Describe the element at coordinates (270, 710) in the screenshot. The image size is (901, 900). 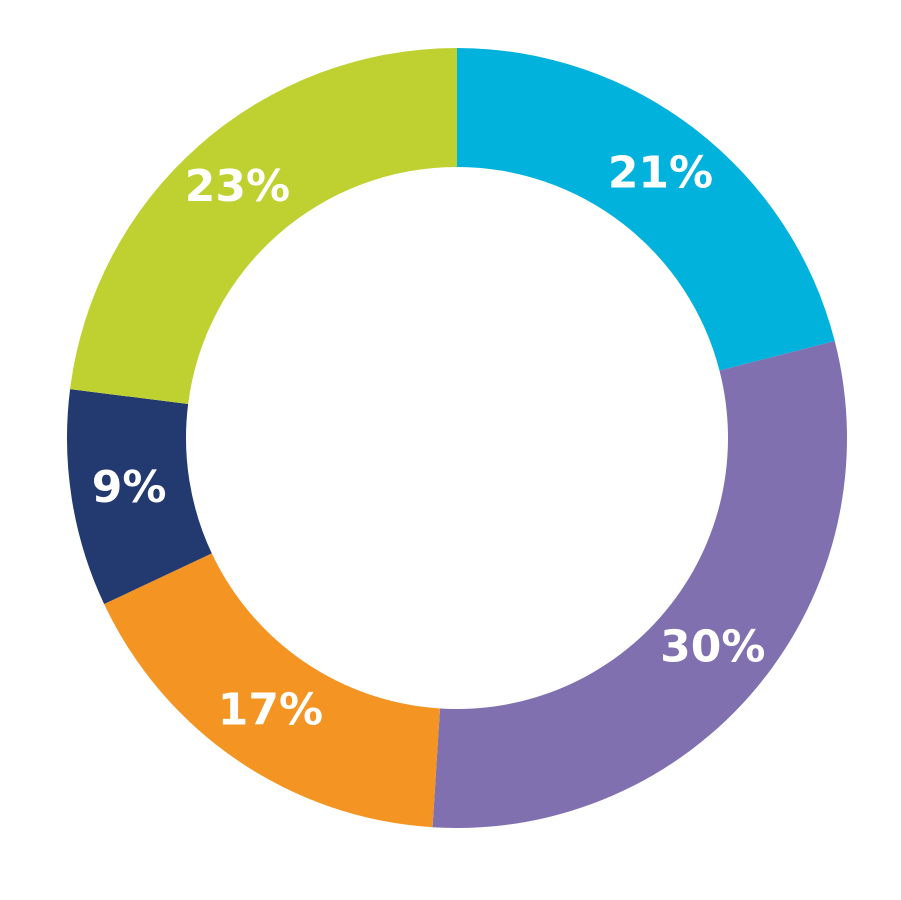
I see `value-label: 17%` at that location.